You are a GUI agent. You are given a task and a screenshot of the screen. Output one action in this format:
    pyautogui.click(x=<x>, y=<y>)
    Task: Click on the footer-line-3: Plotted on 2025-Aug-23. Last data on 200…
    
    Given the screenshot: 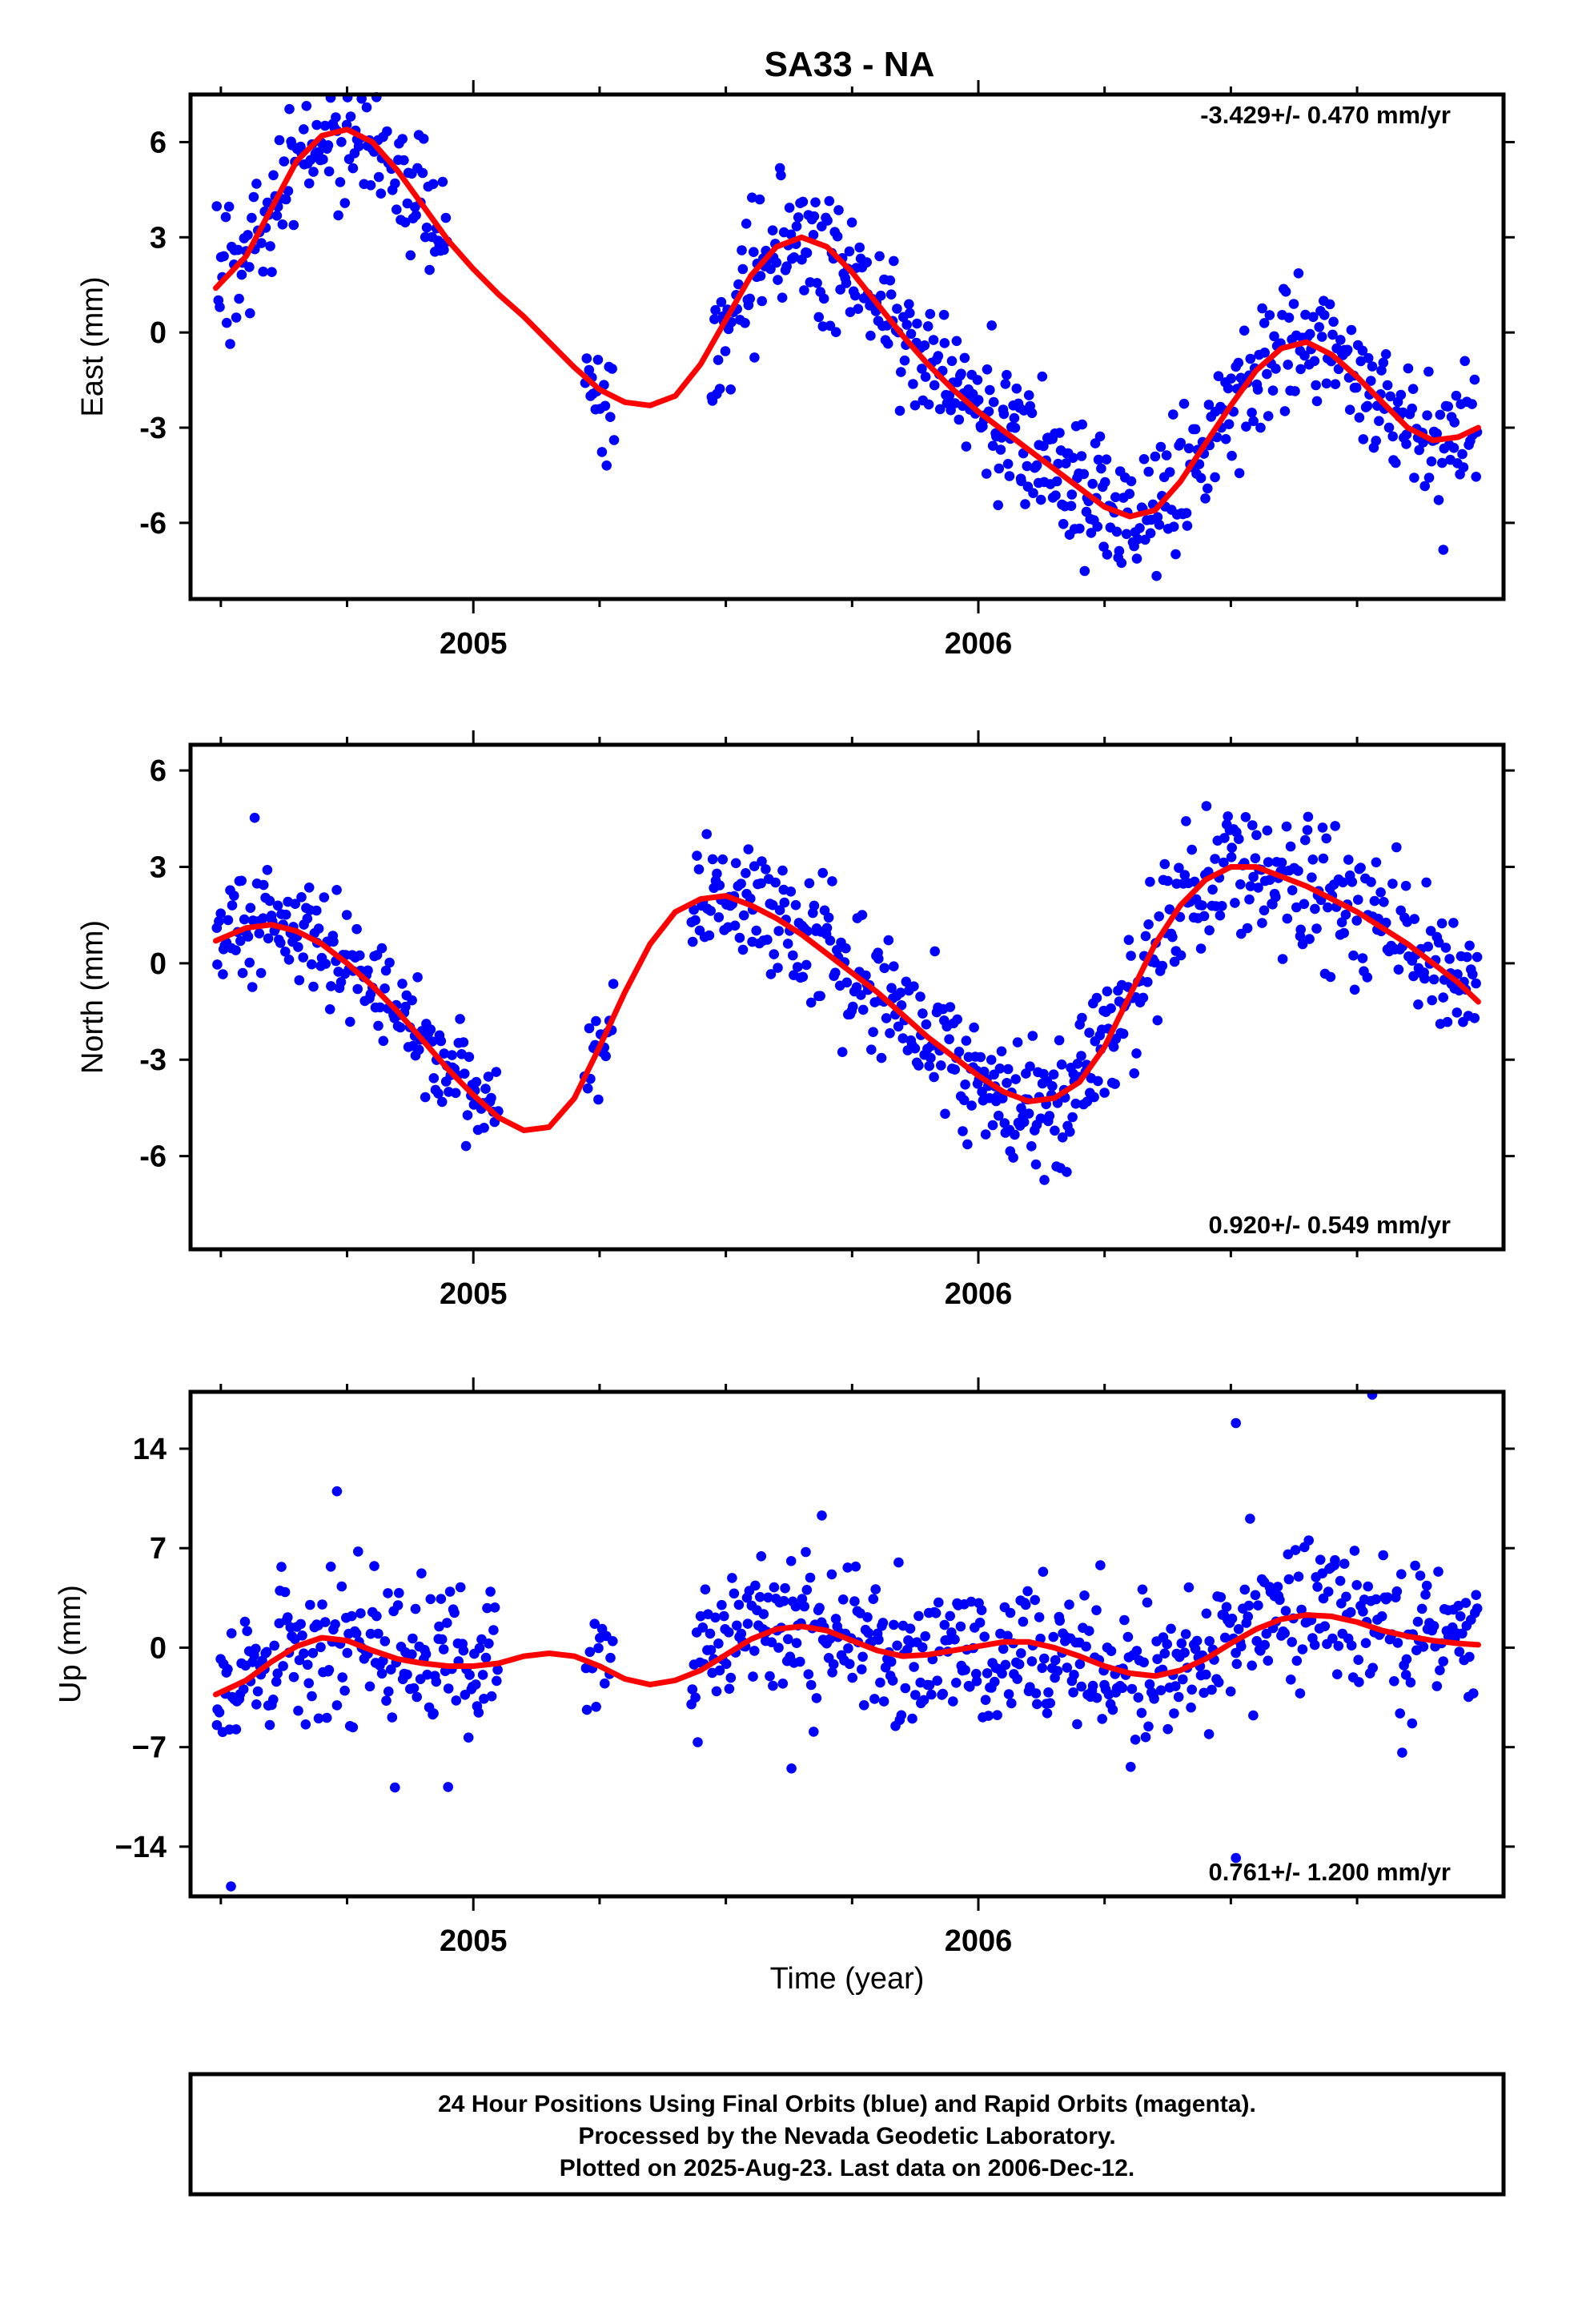 What is the action you would take?
    pyautogui.click(x=847, y=2168)
    